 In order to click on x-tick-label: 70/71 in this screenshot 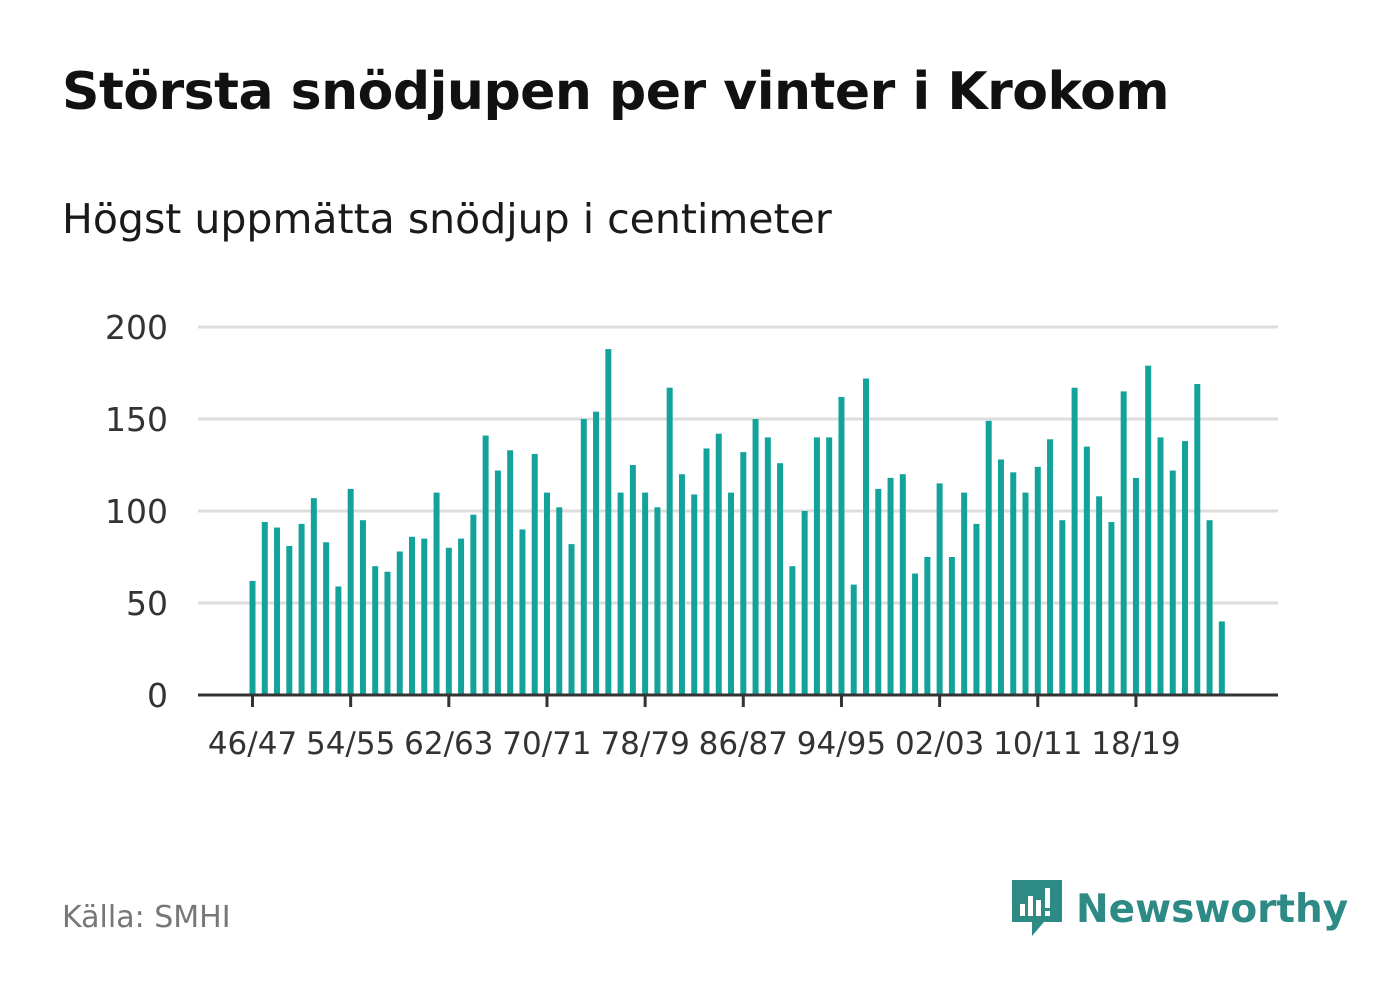, I will do `click(546, 744)`.